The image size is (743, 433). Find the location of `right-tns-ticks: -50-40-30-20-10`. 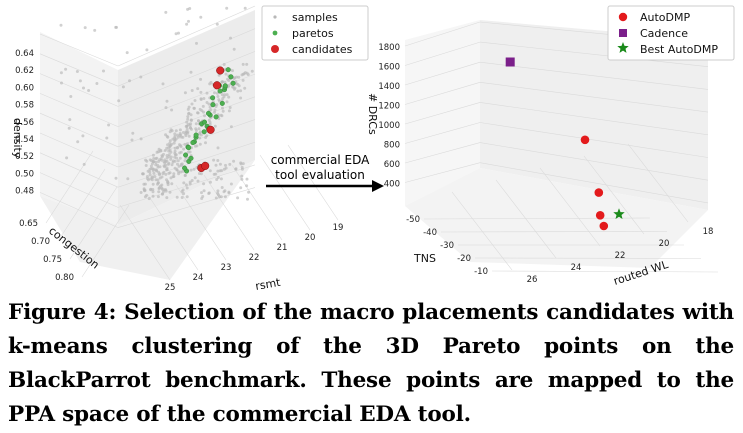

right-tns-ticks: -50-40-30-20-10 is located at coordinates (447, 246).